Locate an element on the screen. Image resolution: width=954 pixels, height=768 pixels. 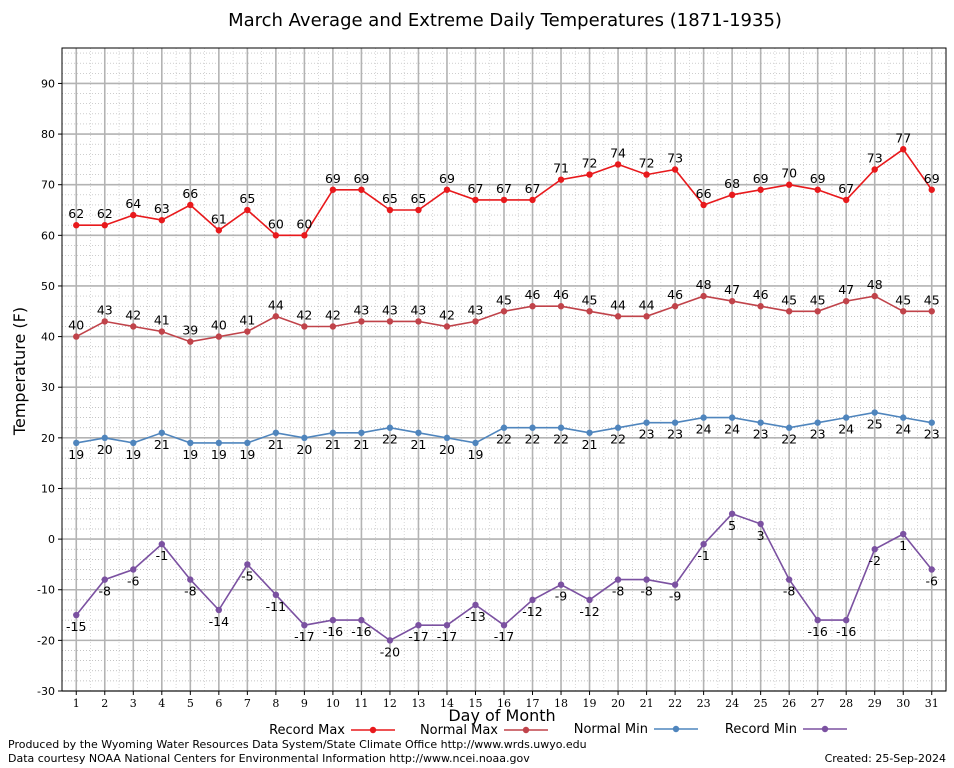
data-label-record-min: -8 is located at coordinates (105, 591).